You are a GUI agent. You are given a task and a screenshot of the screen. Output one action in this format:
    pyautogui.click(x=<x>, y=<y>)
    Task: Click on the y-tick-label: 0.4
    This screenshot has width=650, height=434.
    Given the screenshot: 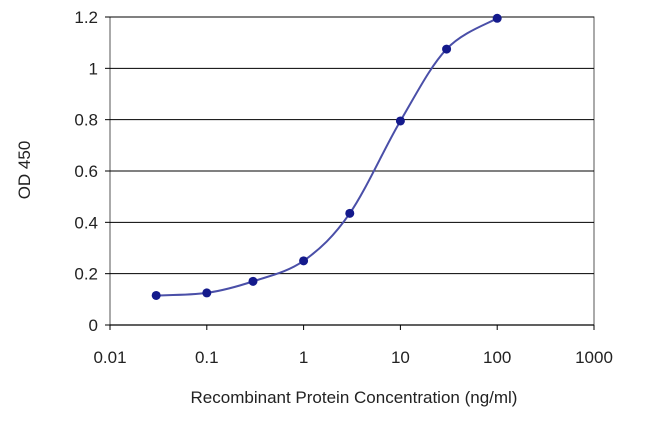 What is the action you would take?
    pyautogui.click(x=86, y=222)
    